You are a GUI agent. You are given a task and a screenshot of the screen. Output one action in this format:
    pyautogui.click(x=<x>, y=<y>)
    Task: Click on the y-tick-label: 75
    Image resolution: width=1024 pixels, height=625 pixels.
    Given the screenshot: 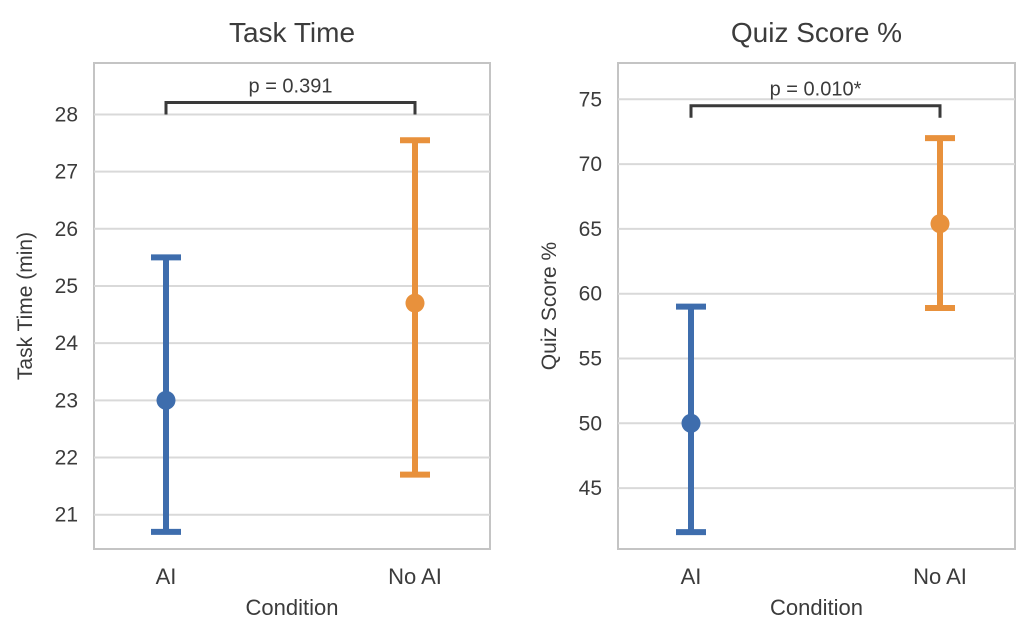 What is the action you would take?
    pyautogui.click(x=590, y=99)
    